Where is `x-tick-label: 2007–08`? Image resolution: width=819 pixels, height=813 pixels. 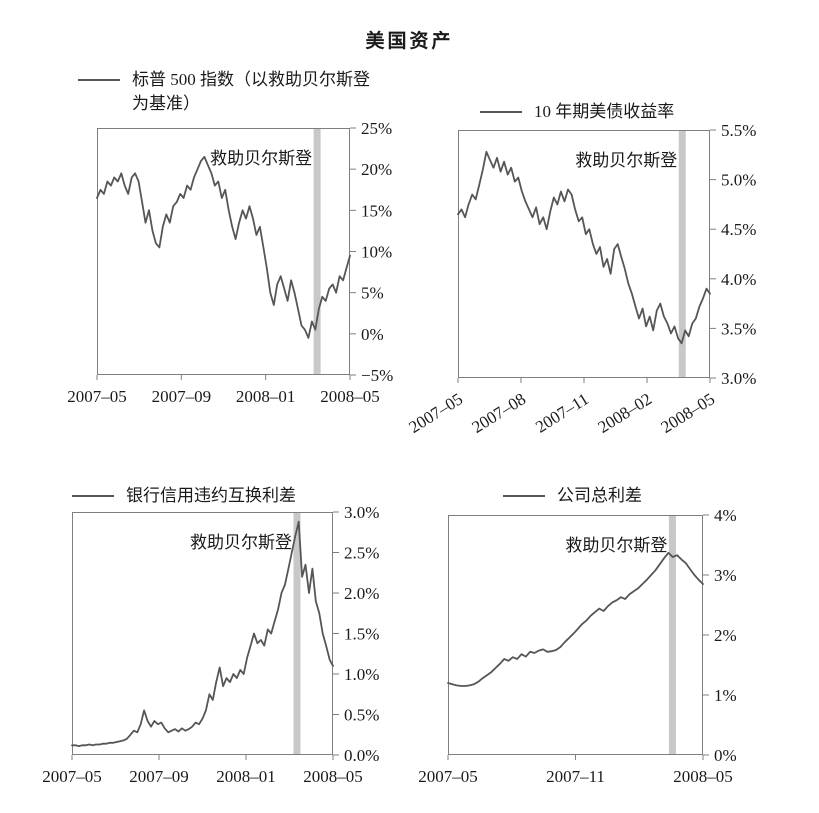
x-tick-label: 2007–08 is located at coordinates (499, 413).